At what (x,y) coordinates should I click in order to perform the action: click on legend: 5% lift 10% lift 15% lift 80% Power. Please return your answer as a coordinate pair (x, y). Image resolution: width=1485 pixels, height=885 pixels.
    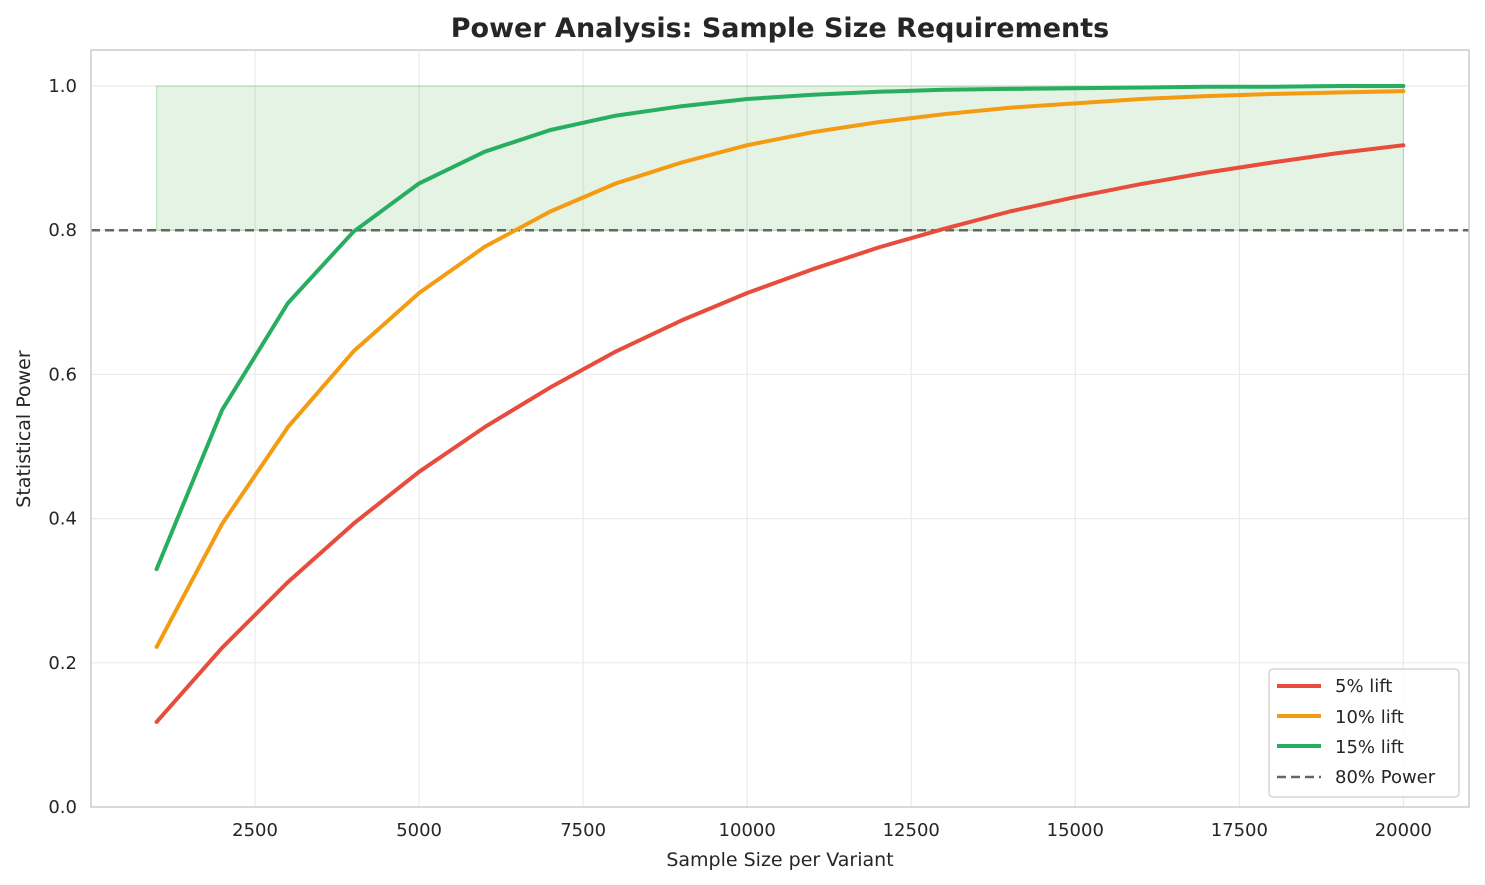
    Looking at the image, I should click on (1364, 733).